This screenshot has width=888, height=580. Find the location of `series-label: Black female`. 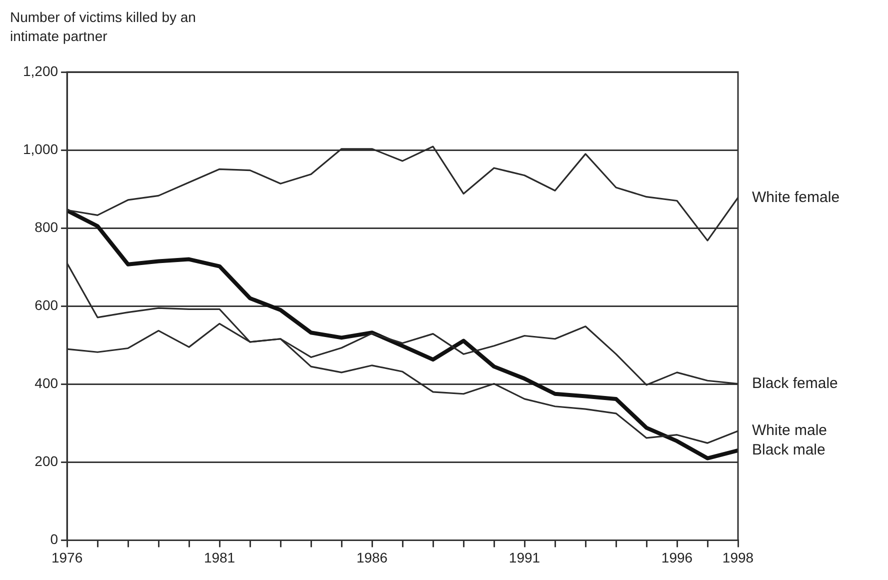

series-label: Black female is located at coordinates (795, 383).